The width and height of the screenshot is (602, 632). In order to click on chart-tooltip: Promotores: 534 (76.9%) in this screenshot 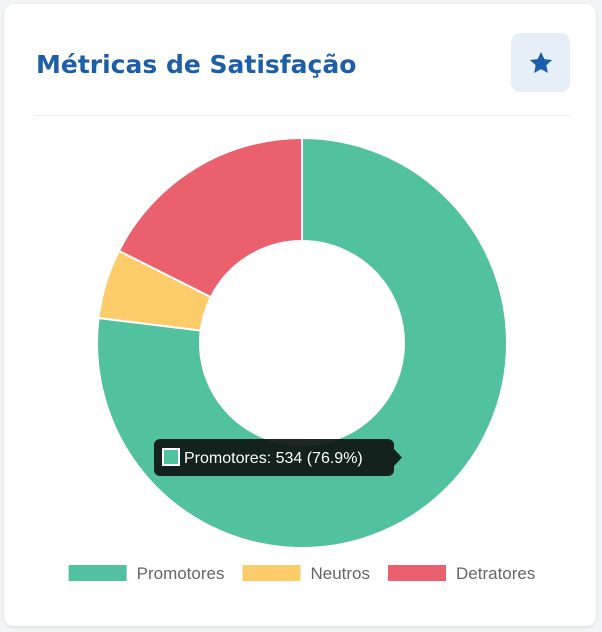, I will do `click(278, 457)`.